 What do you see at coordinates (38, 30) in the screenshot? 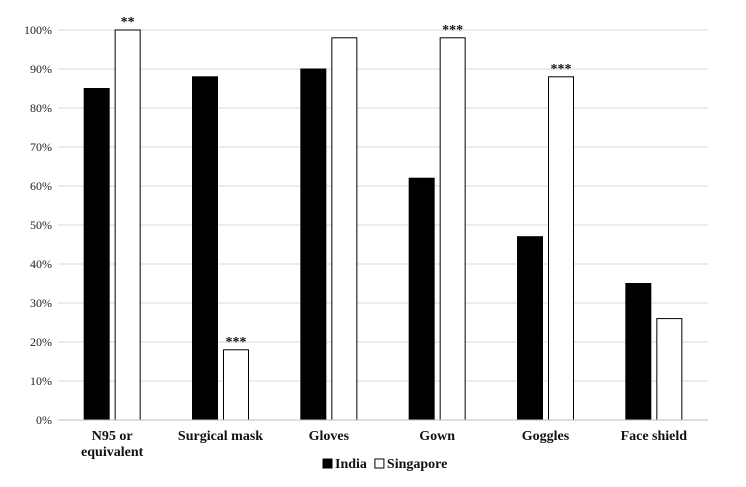
I see `y-tick-label: 100%` at bounding box center [38, 30].